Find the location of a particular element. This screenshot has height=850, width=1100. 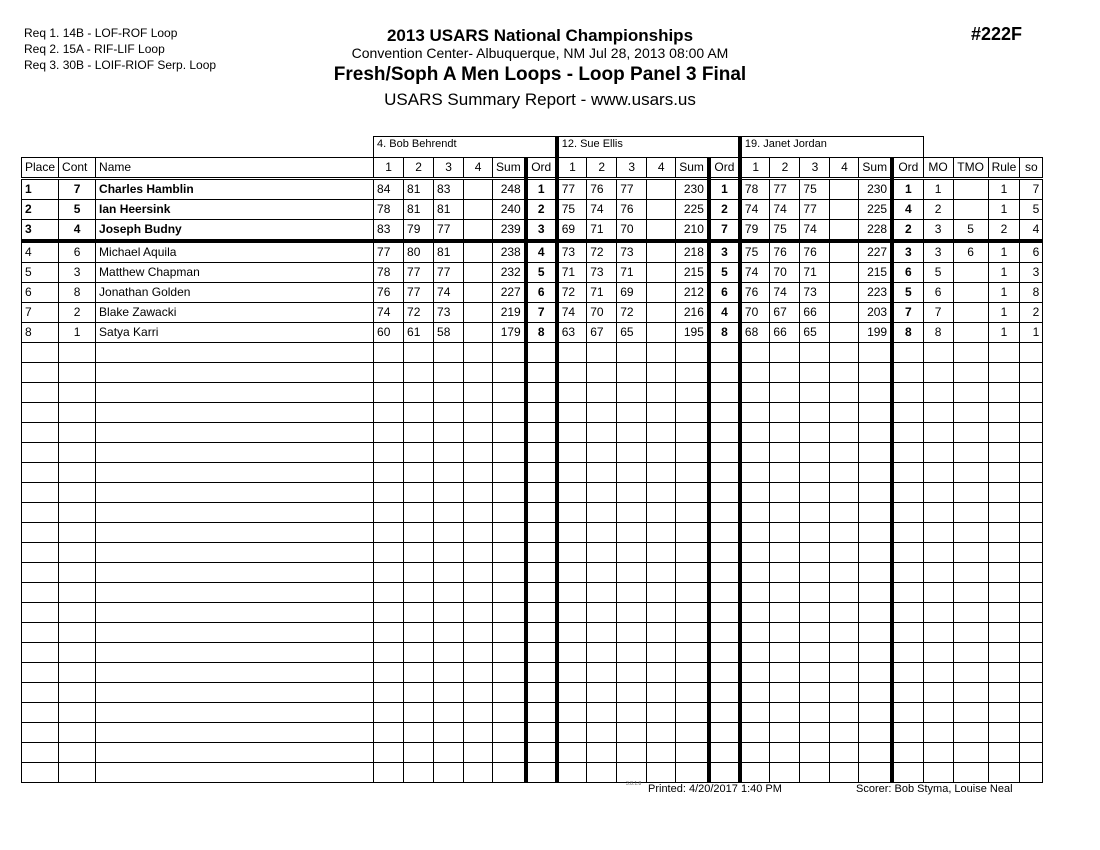

column-header-rule: Rule is located at coordinates (1004, 168).